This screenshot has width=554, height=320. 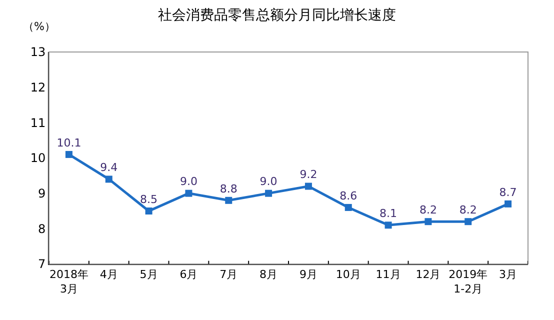 What do you see at coordinates (468, 282) in the screenshot?
I see `x-tick-label: 2019年 1-2月` at bounding box center [468, 282].